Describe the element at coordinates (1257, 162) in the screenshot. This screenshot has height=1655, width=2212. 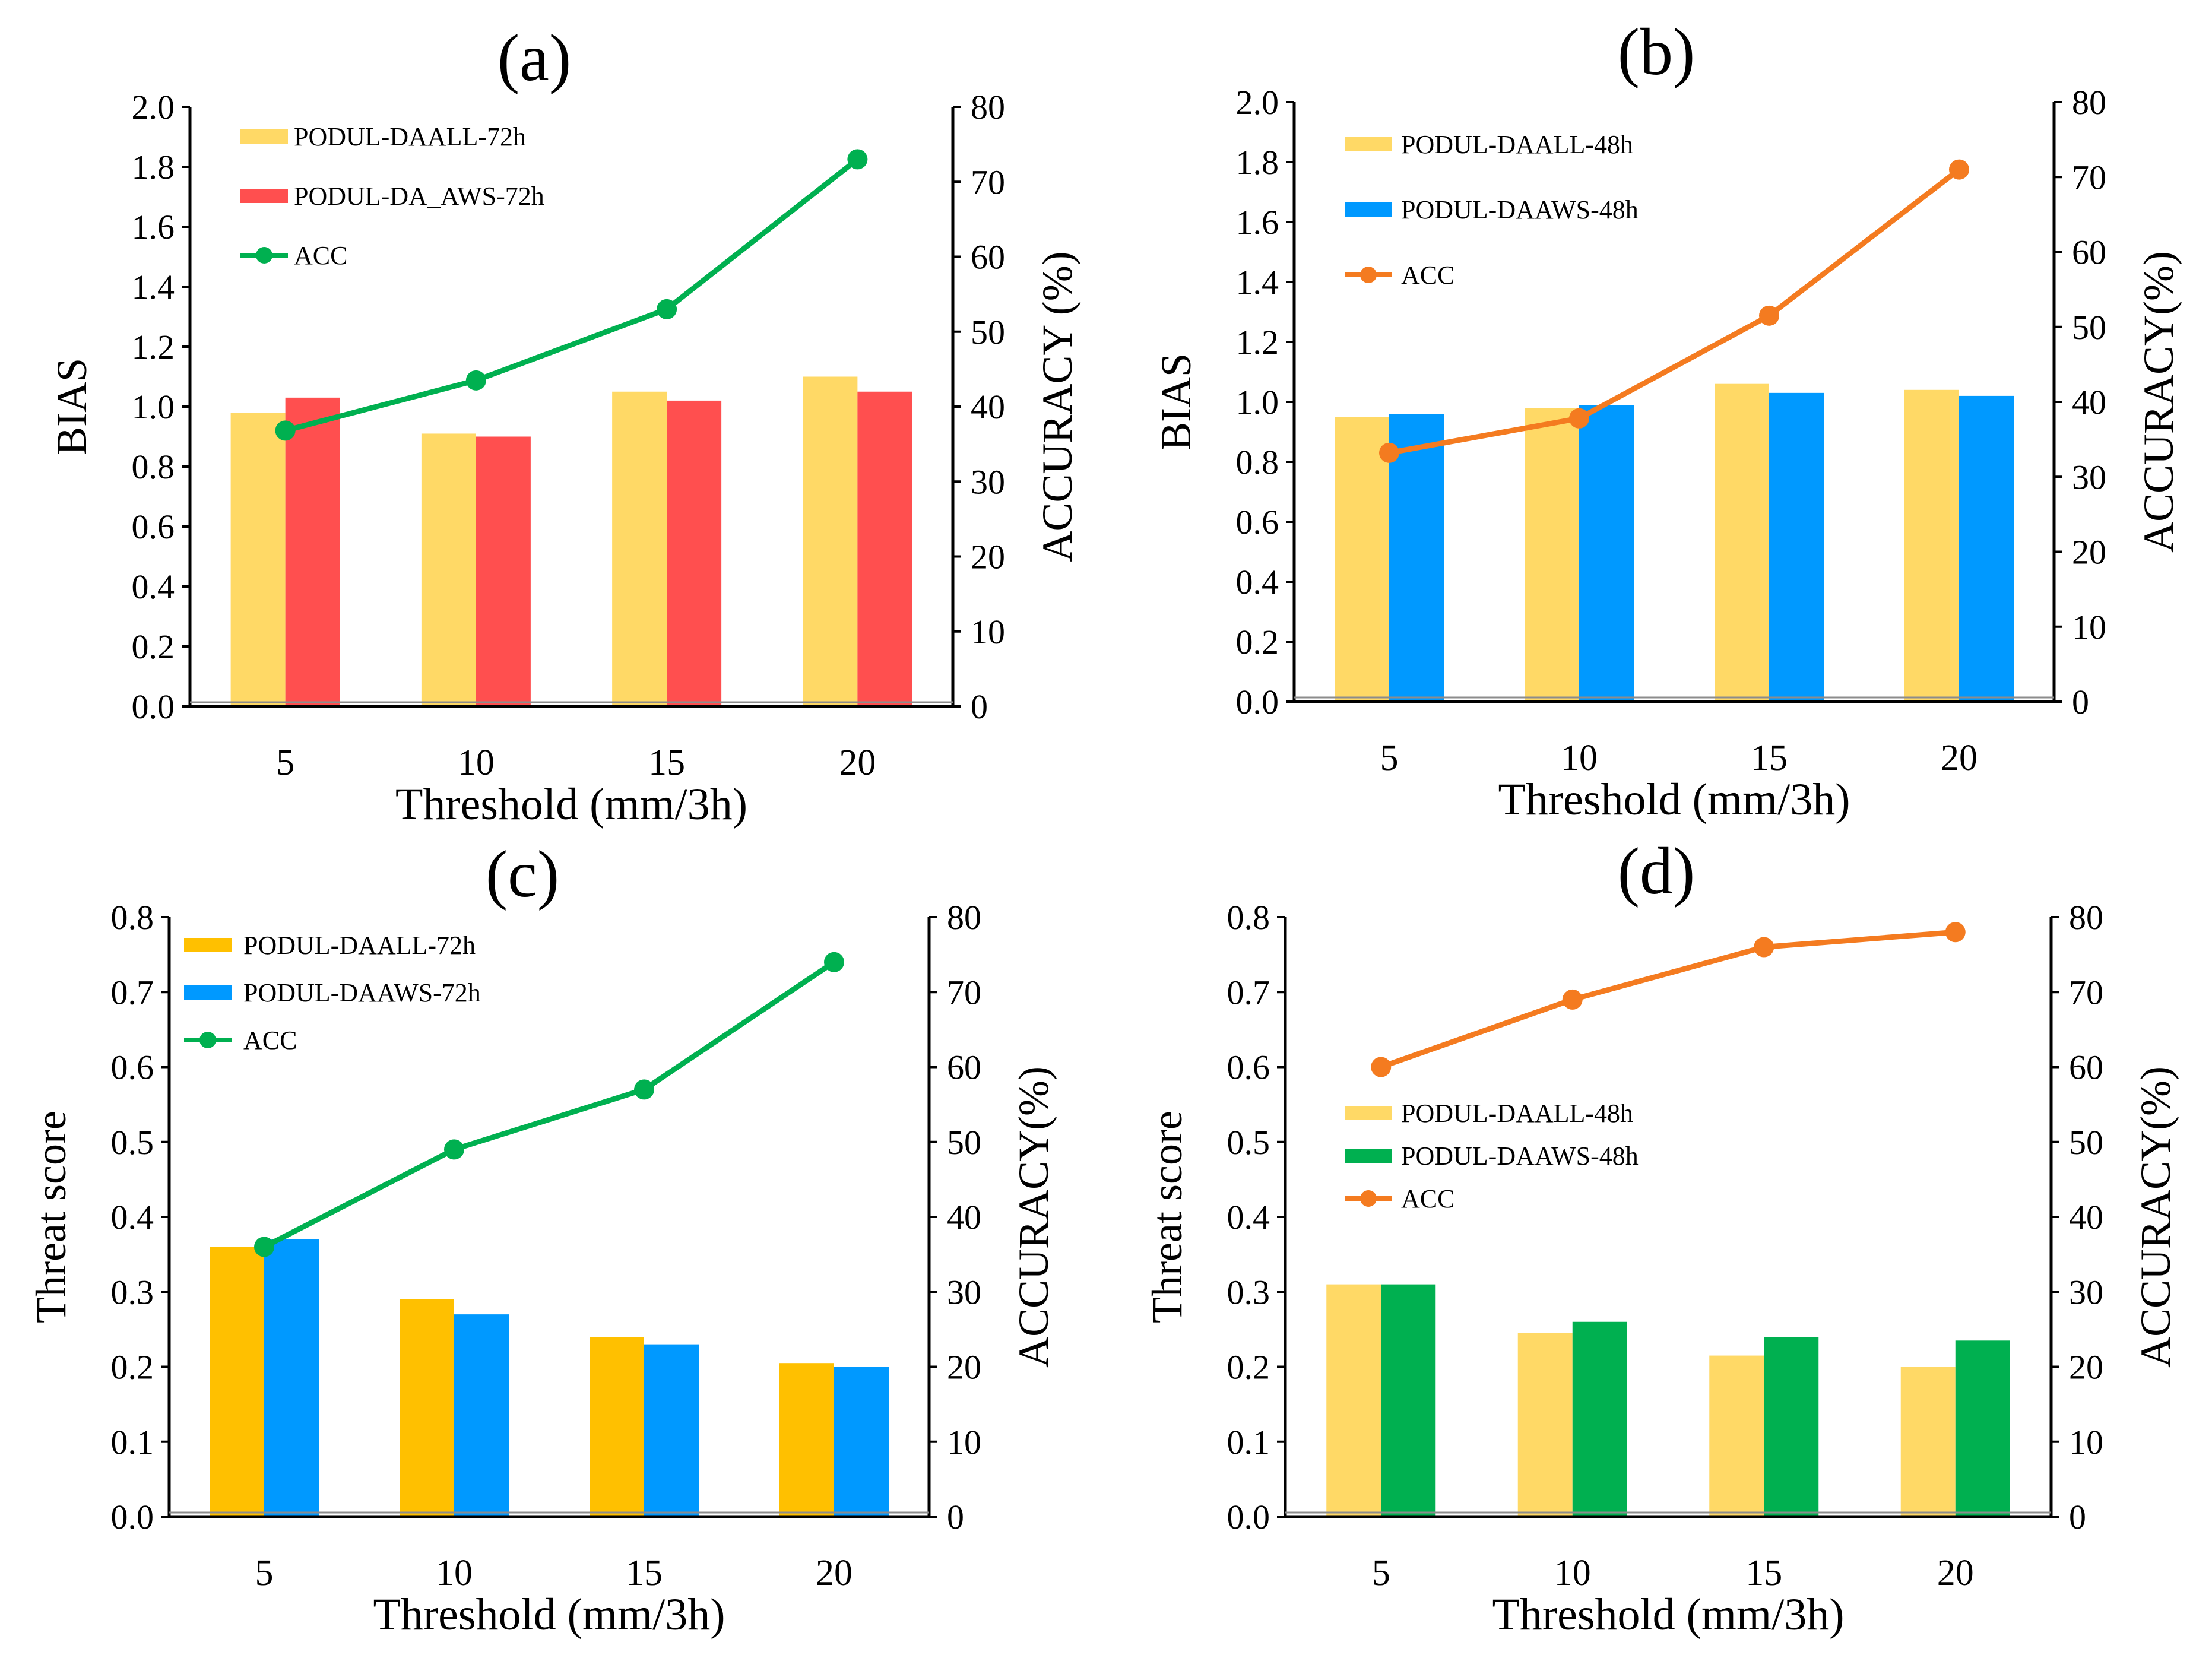
I see `left-tick-label: 1.8` at that location.